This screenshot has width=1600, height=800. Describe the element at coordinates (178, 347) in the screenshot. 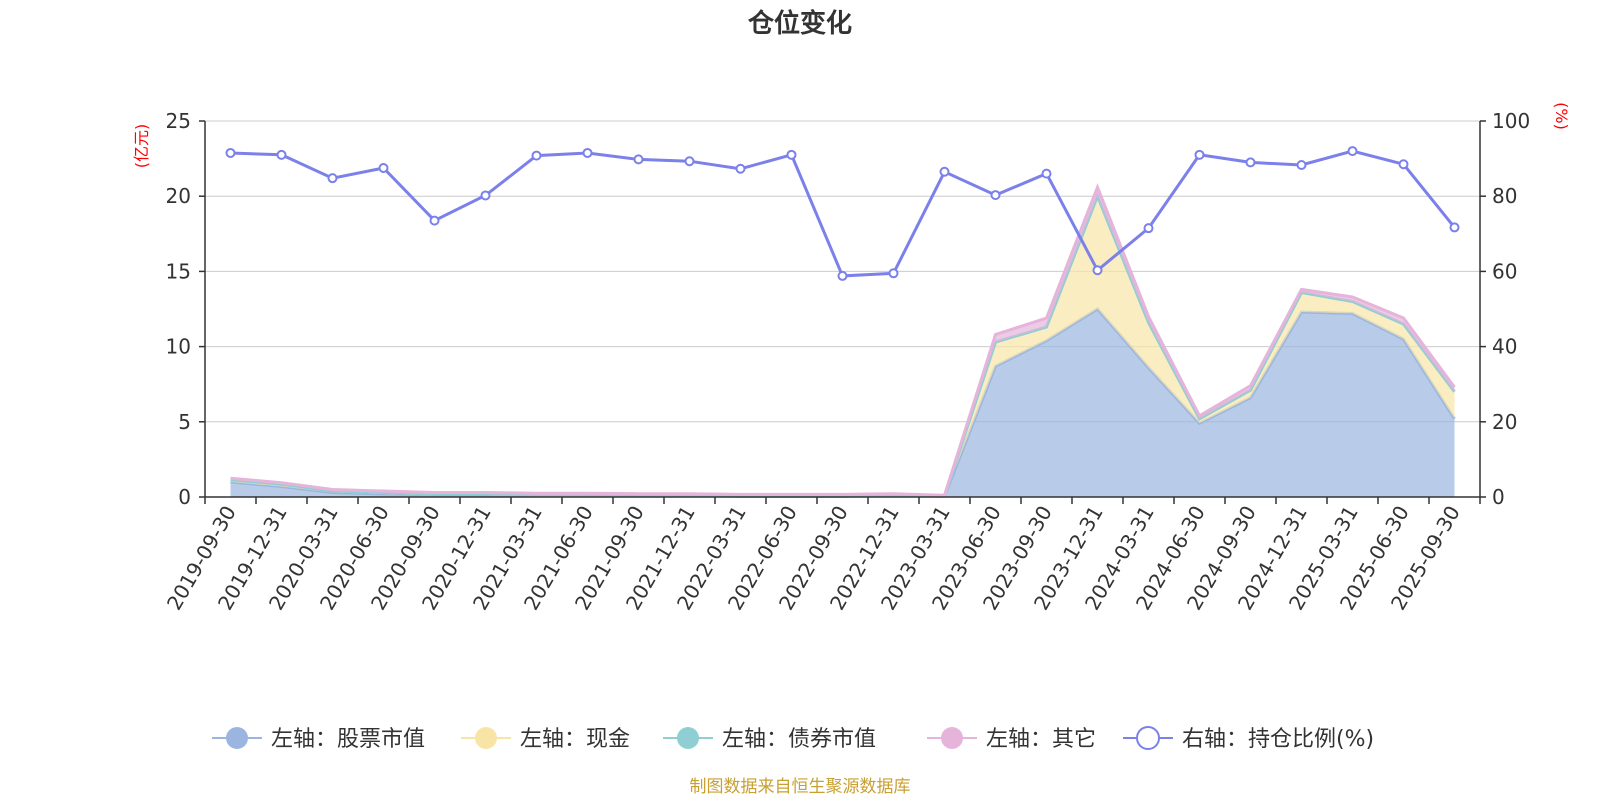

I see `left-tick-label: 10` at that location.